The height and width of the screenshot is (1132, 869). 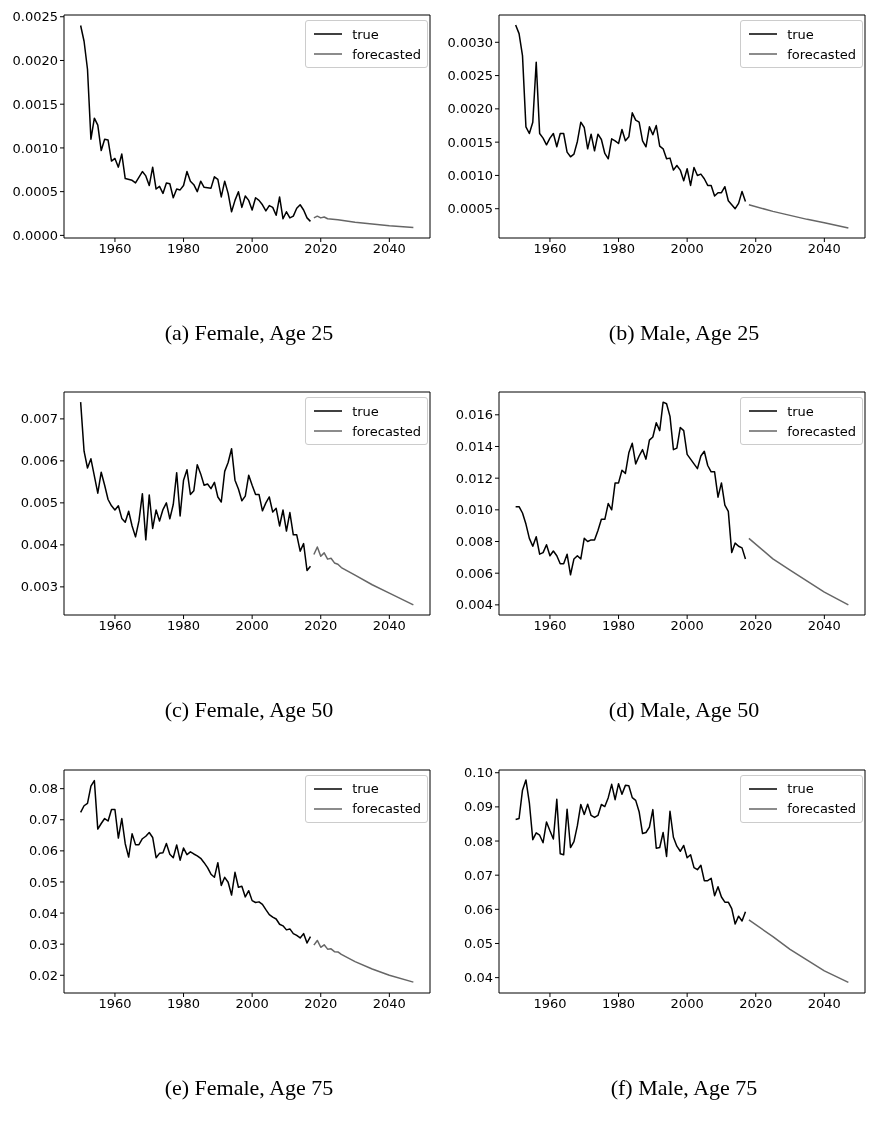 I want to click on text: (a) Female, Age 25, so click(x=249, y=333).